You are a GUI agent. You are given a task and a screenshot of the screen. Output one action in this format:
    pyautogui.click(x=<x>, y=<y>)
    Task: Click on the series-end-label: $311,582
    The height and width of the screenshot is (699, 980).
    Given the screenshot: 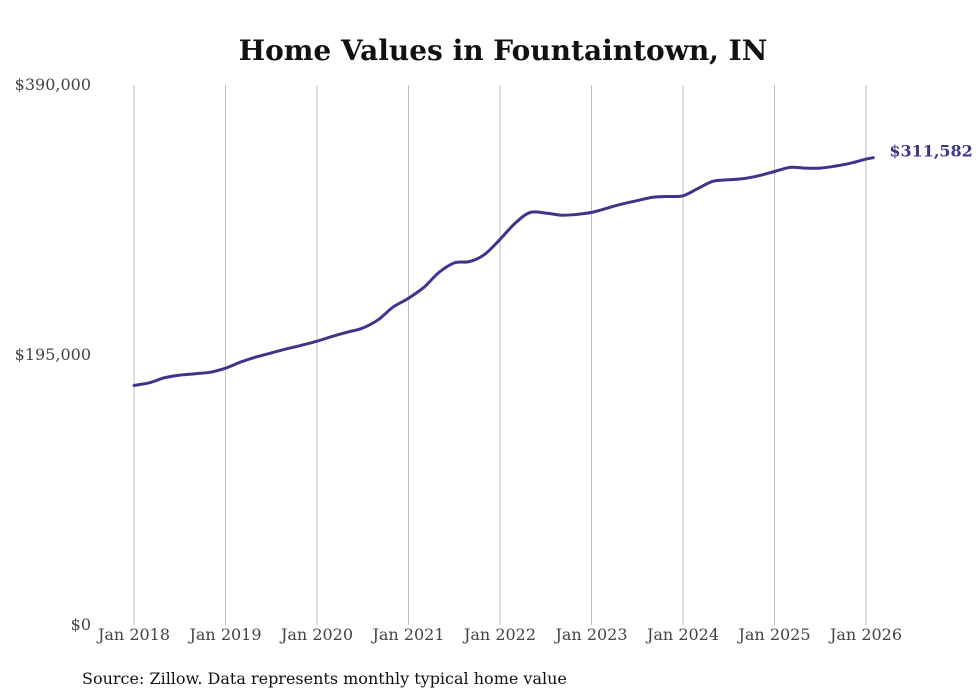 What is the action you would take?
    pyautogui.click(x=931, y=151)
    